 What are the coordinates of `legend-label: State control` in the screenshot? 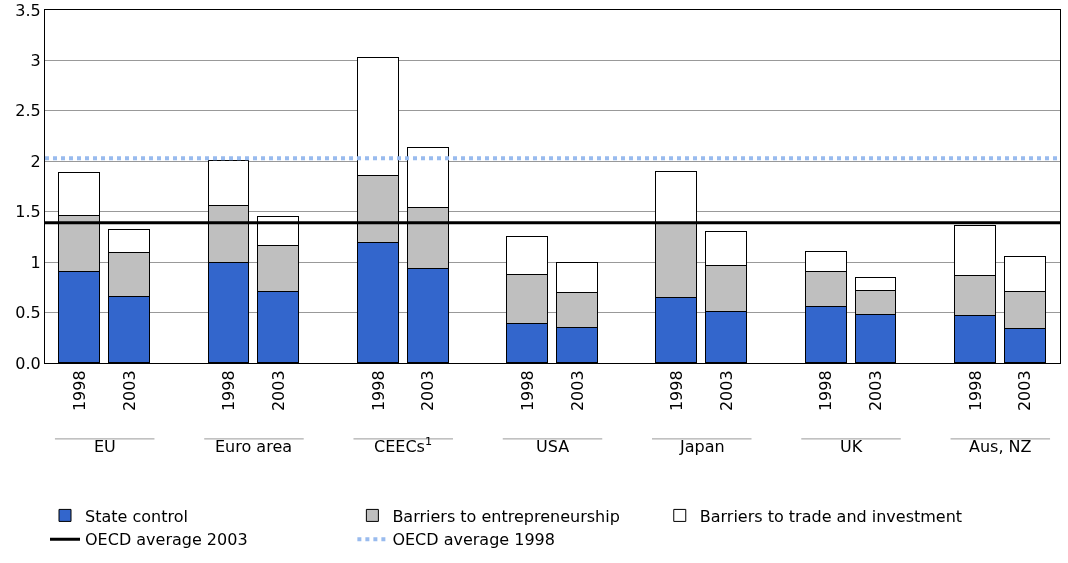 It's located at (136, 516).